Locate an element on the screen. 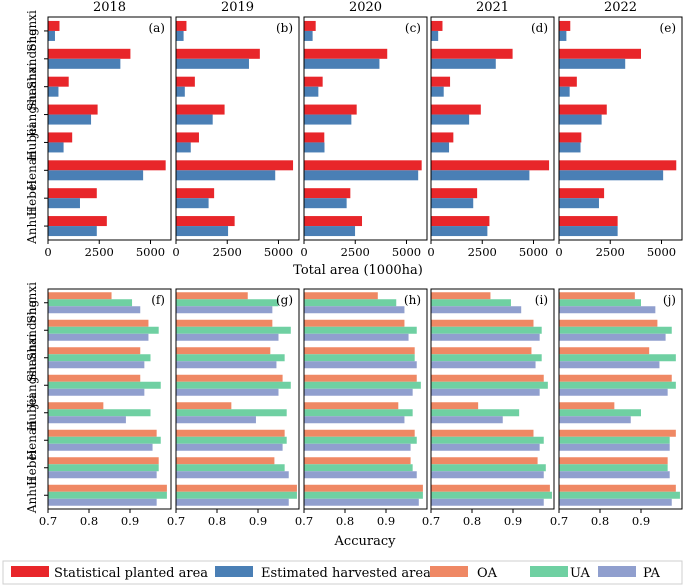 The image size is (685, 586). bar-2021-jiangsu-ua is located at coordinates (489, 385).